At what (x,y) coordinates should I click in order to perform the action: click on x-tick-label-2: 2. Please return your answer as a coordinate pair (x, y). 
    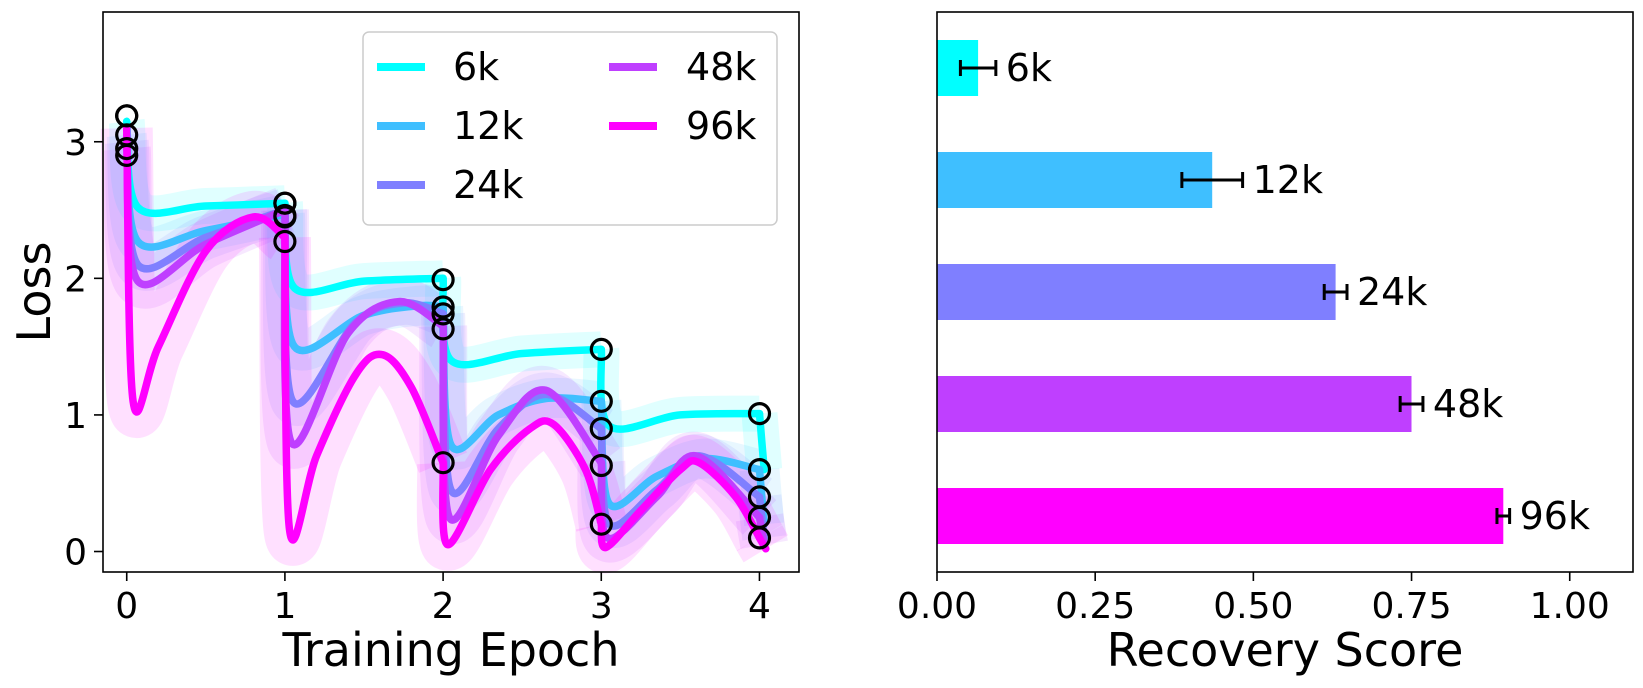
    Looking at the image, I should click on (443, 606).